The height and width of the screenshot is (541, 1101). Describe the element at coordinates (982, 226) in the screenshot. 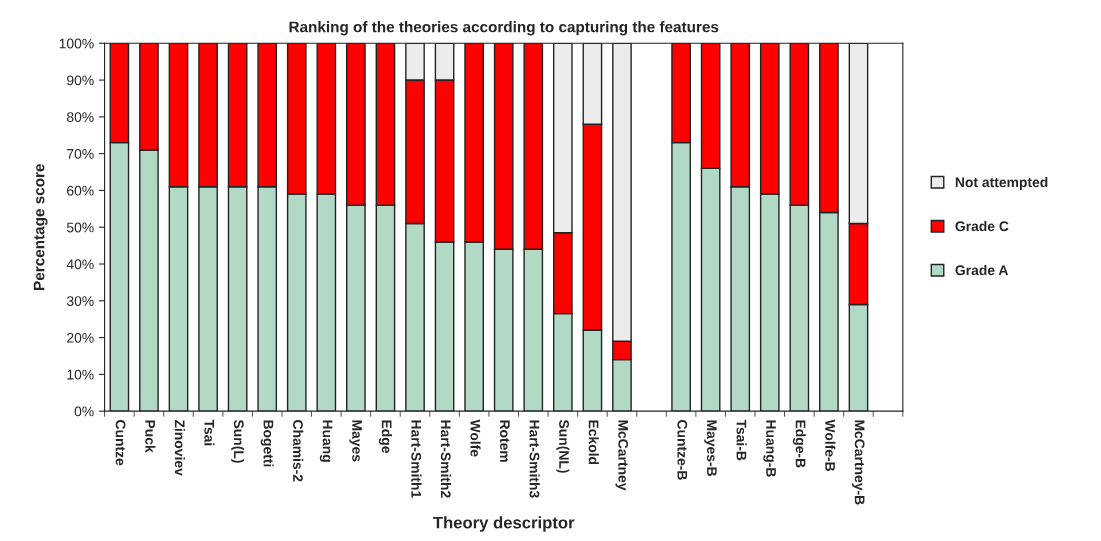

I see `legend-label: Grade C` at that location.